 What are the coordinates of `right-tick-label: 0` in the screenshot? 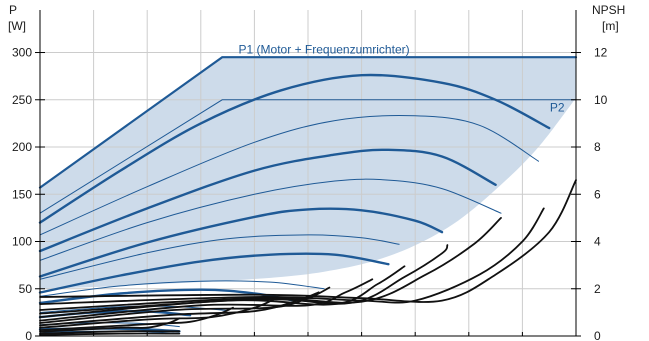 It's located at (597, 335).